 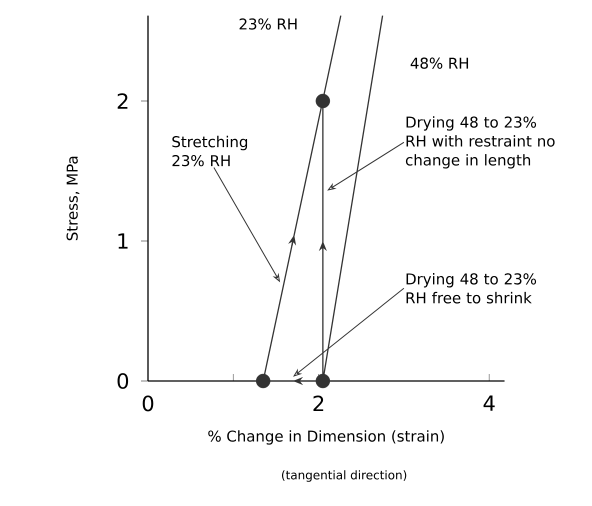 I want to click on text: 23% RH, so click(x=268, y=24).